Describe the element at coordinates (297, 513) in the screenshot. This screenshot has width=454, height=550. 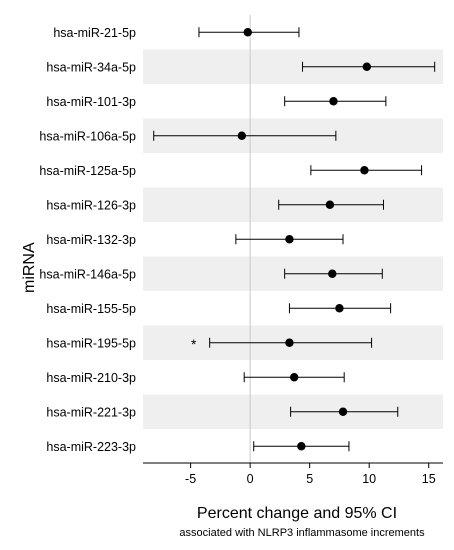
I see `x-axis-title: Percent change and 95% CI` at that location.